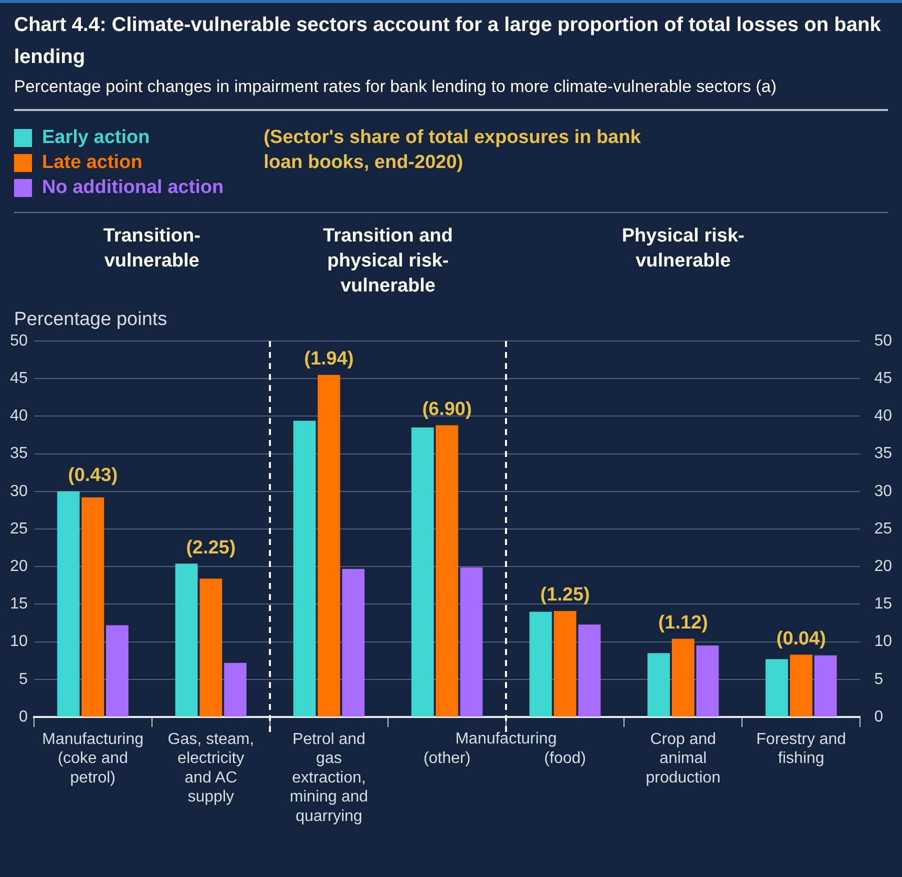  I want to click on annotation: (2.25), so click(211, 547).